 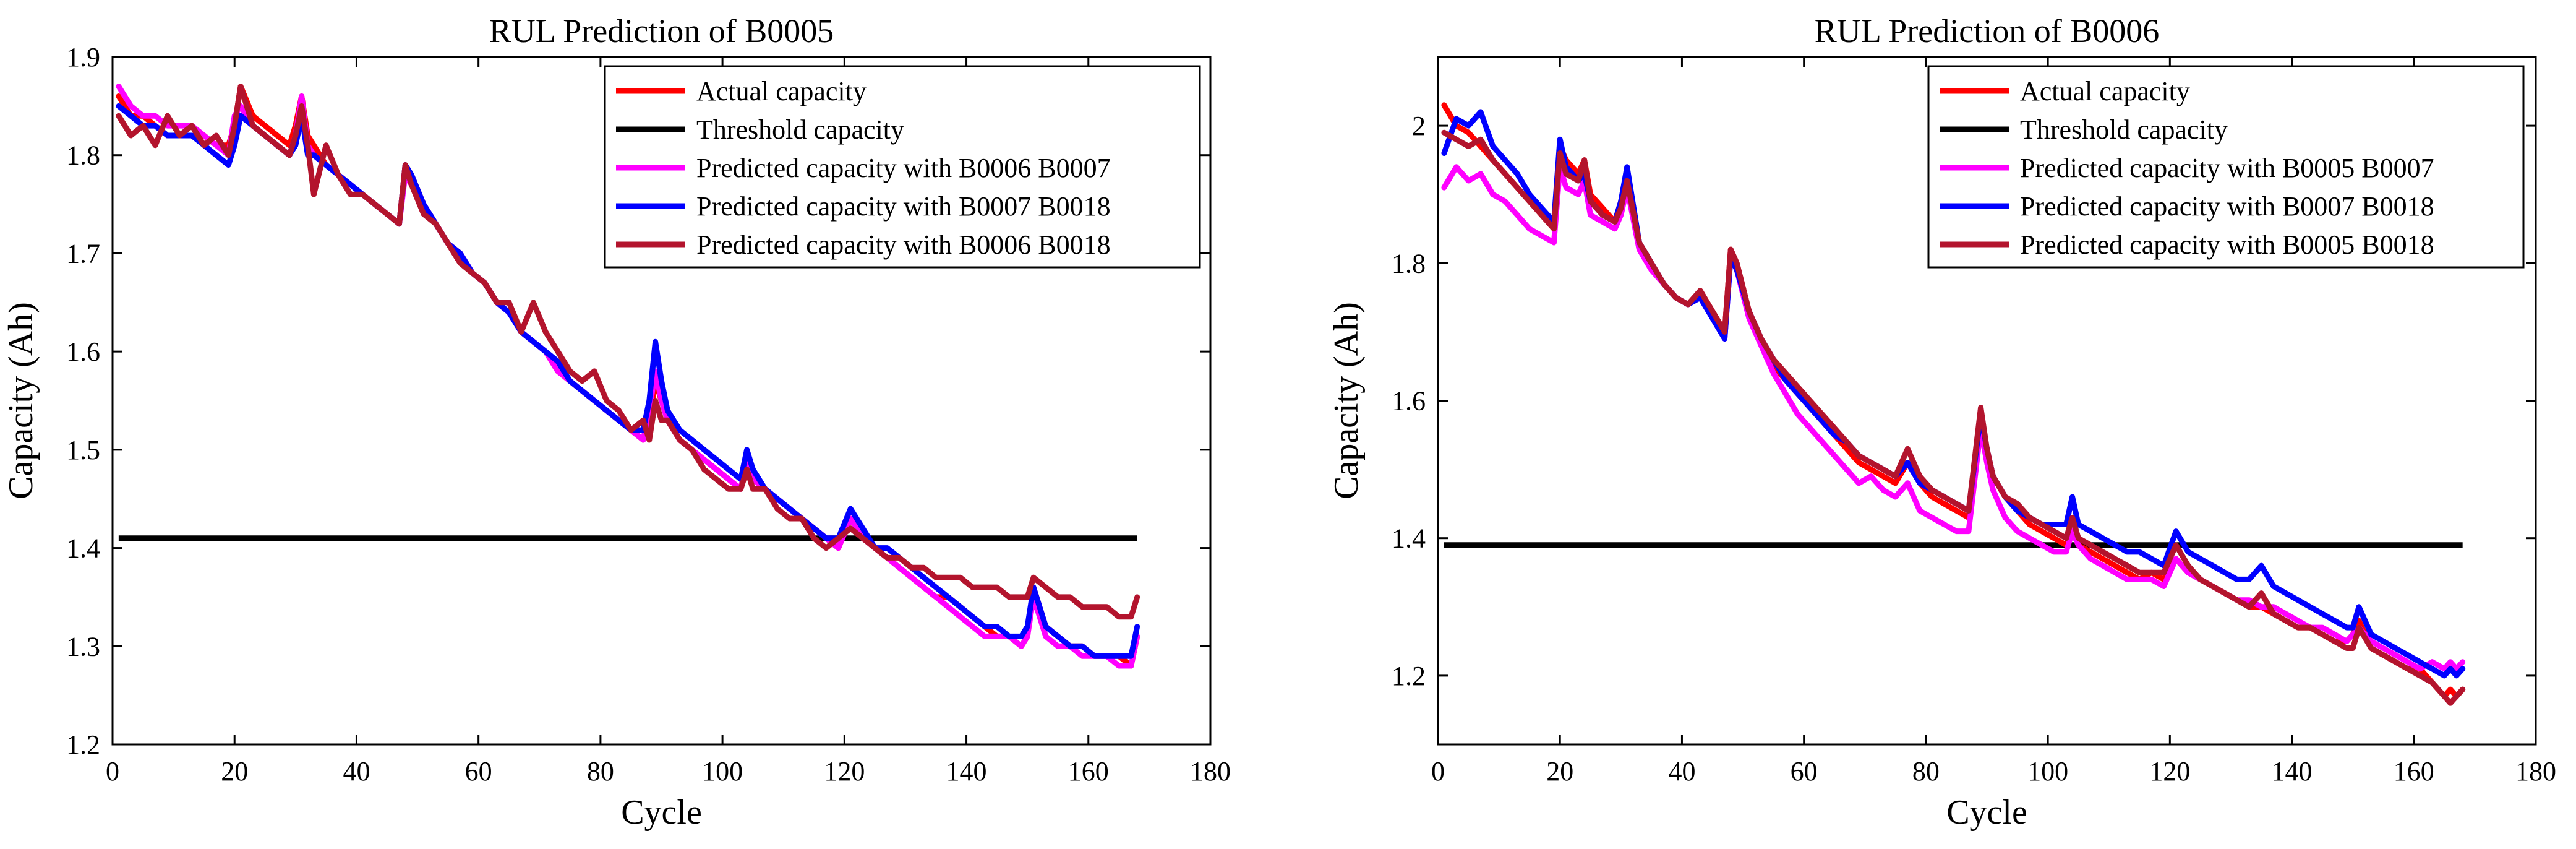 What do you see at coordinates (661, 31) in the screenshot?
I see `chart-title: RUL Prediction of B0005` at bounding box center [661, 31].